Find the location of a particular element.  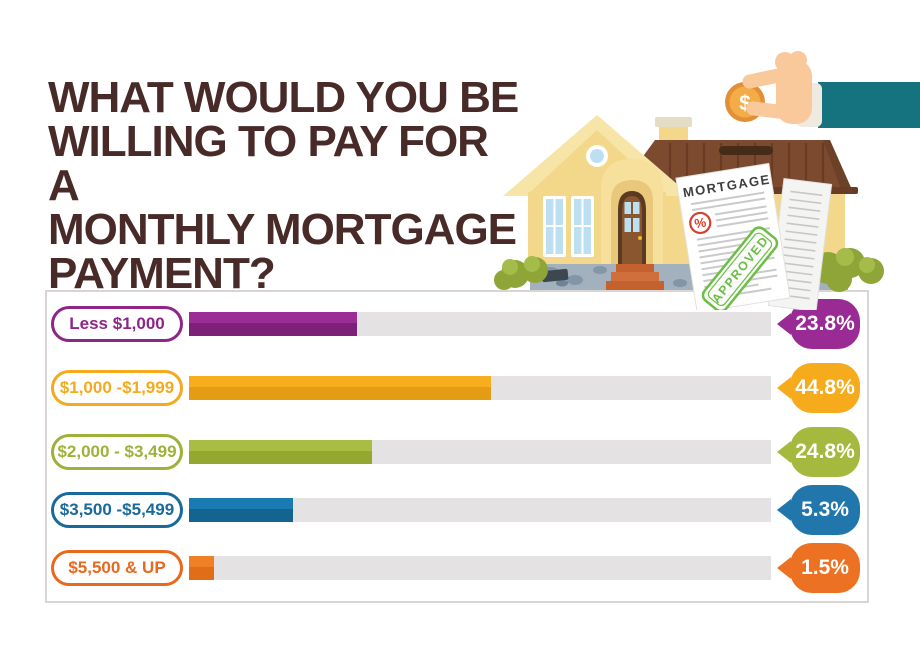

value-label: 23.8% is located at coordinates (825, 323).